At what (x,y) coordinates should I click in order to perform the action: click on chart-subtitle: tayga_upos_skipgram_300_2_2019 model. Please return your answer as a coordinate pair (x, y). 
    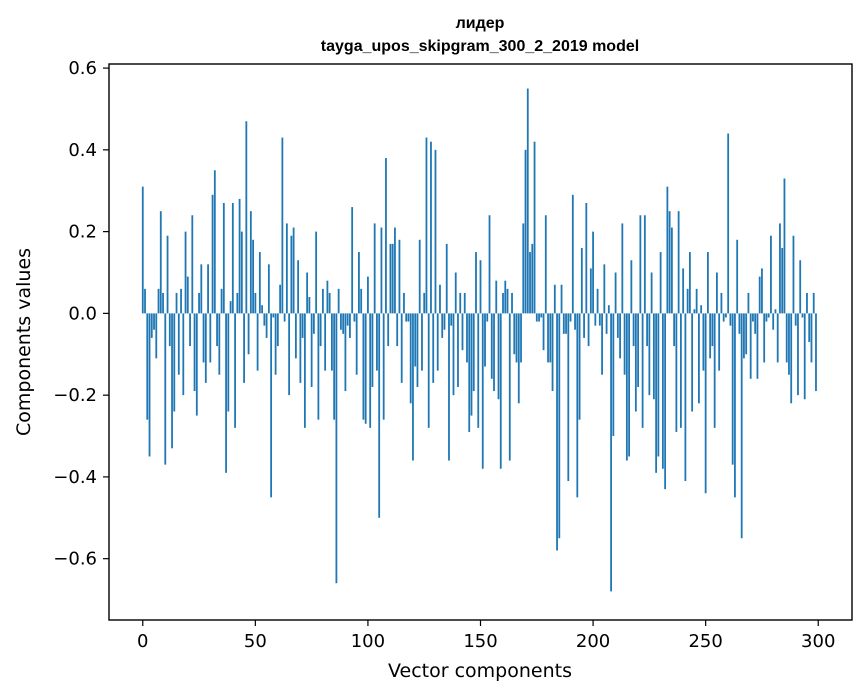
    Looking at the image, I should click on (480, 46).